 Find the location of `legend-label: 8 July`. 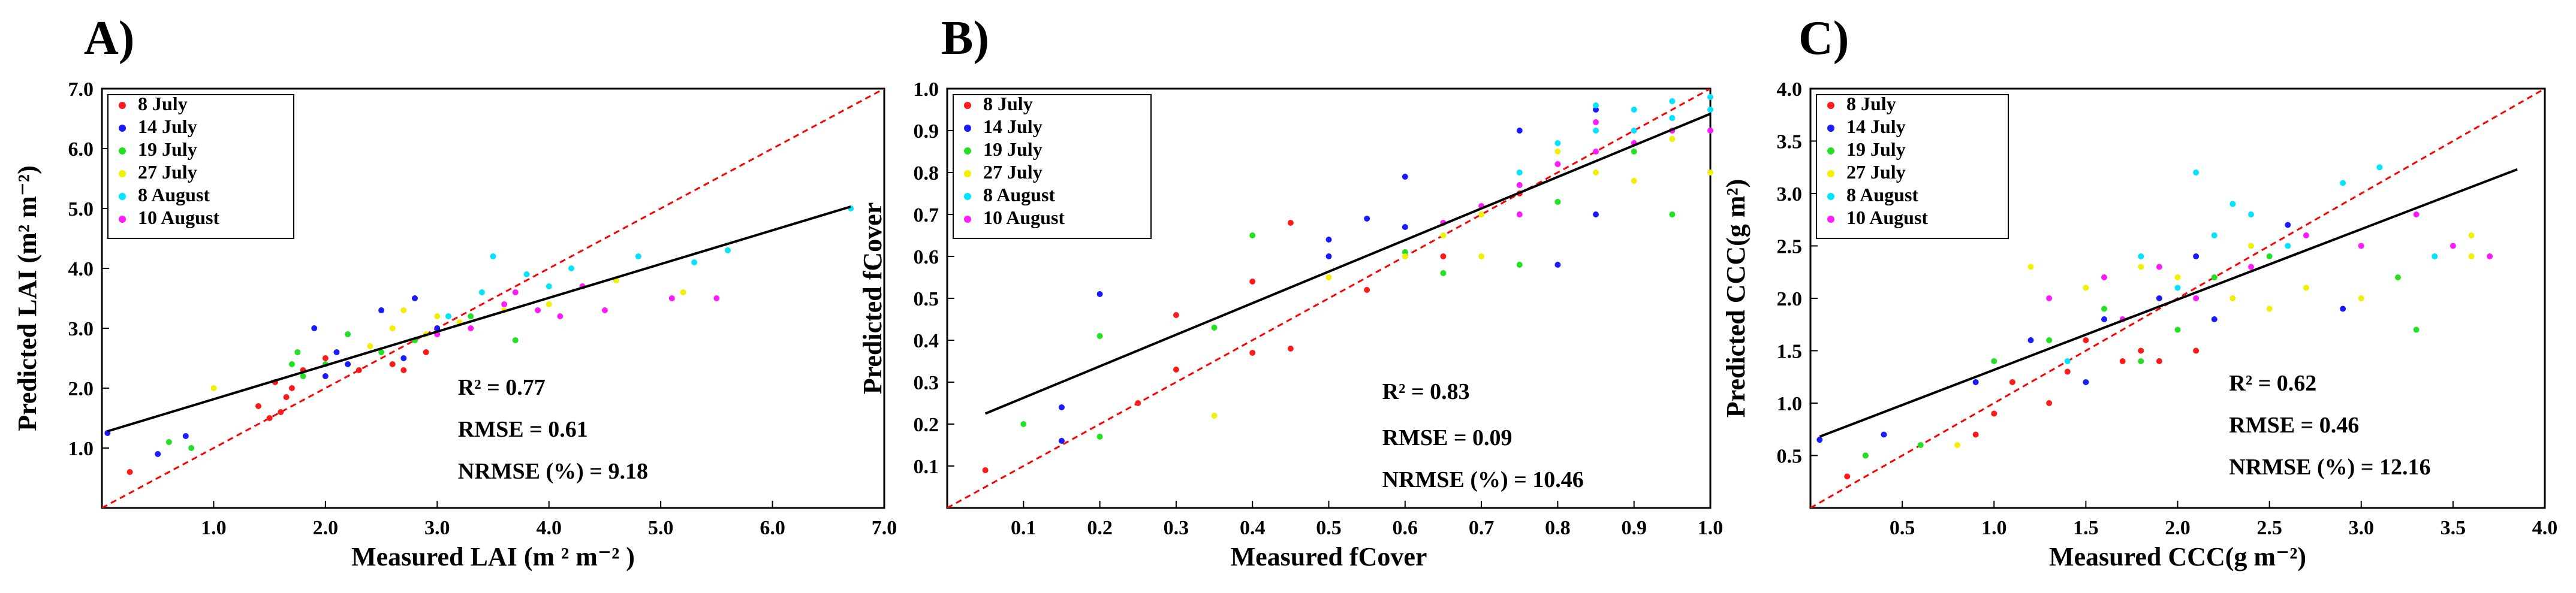

legend-label: 8 July is located at coordinates (1871, 103).